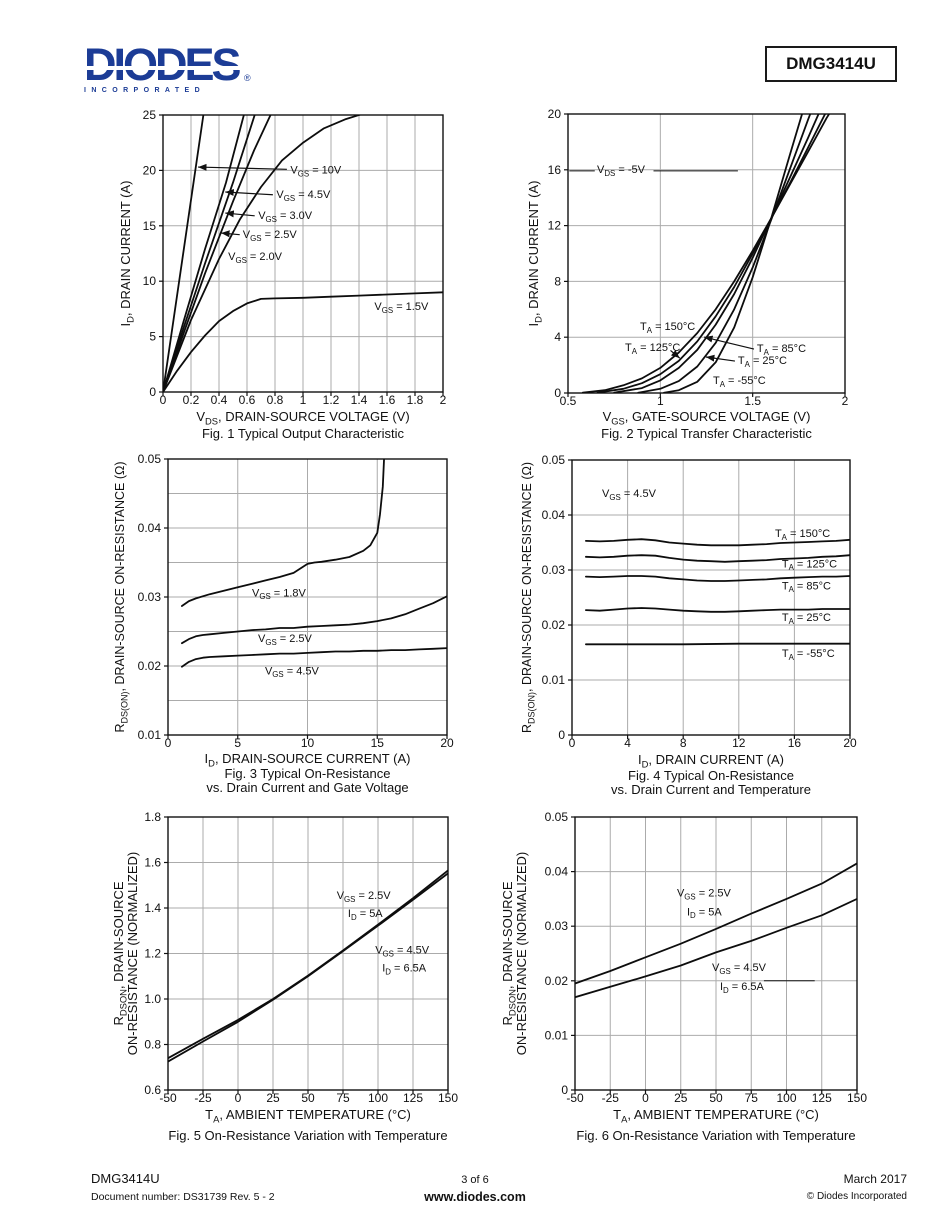  I want to click on fig5-y-ticks: 0.6 0.8 1.0 1.2 1.4 1.6 1.8, so click(156, 953).